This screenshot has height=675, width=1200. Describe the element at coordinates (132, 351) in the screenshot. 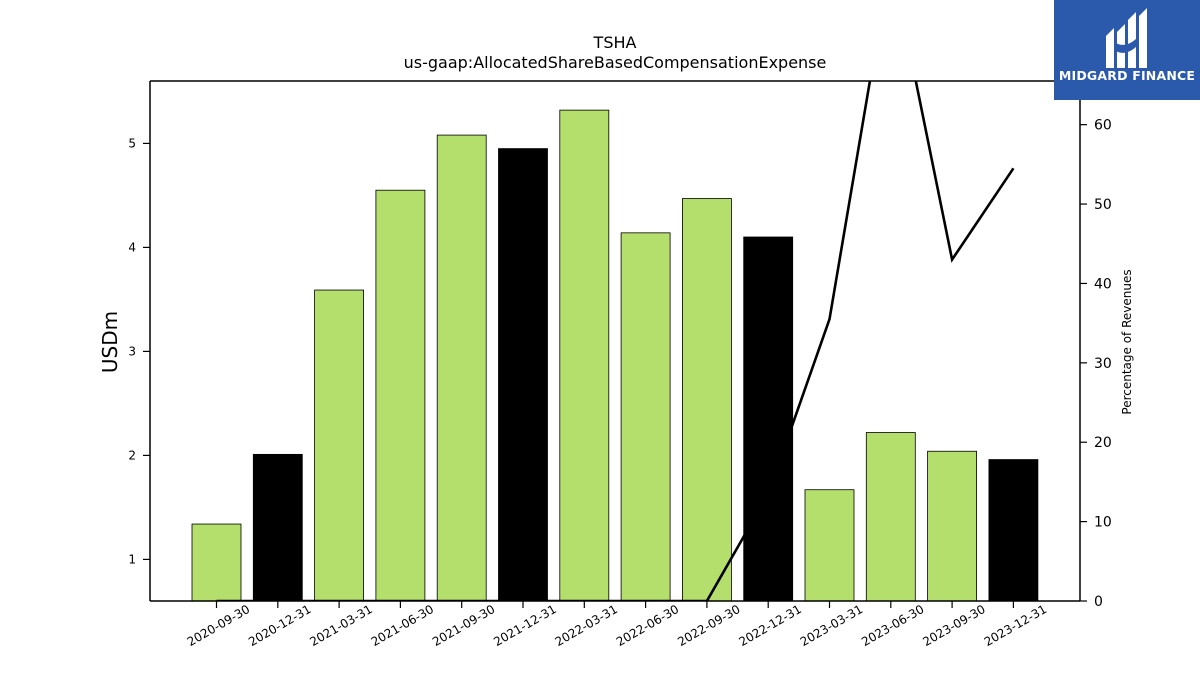

I see `y-tick-label: 3` at that location.